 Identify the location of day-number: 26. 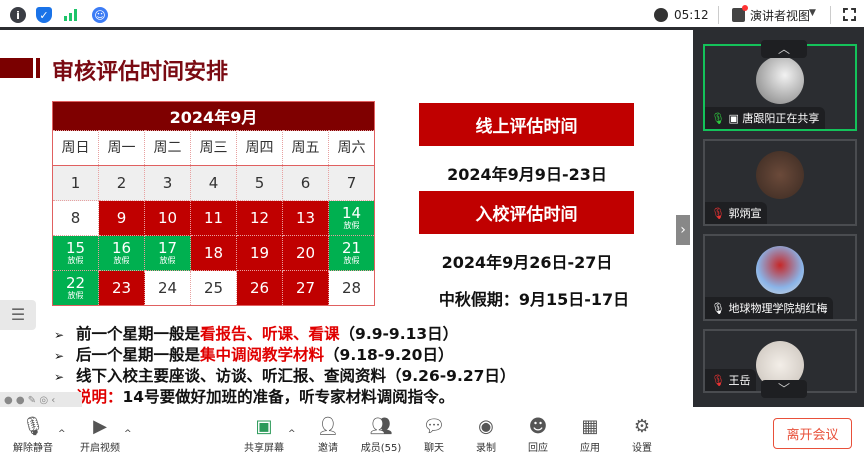
(259, 287).